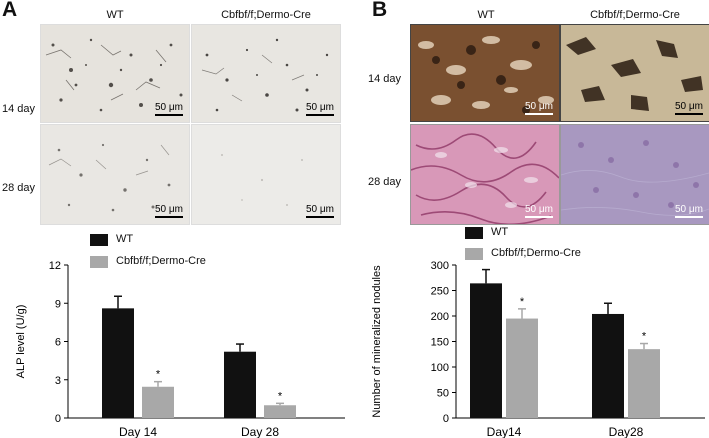 This screenshot has width=709, height=438. Describe the element at coordinates (504, 431) in the screenshot. I see `x-tick-label: Day14` at that location.